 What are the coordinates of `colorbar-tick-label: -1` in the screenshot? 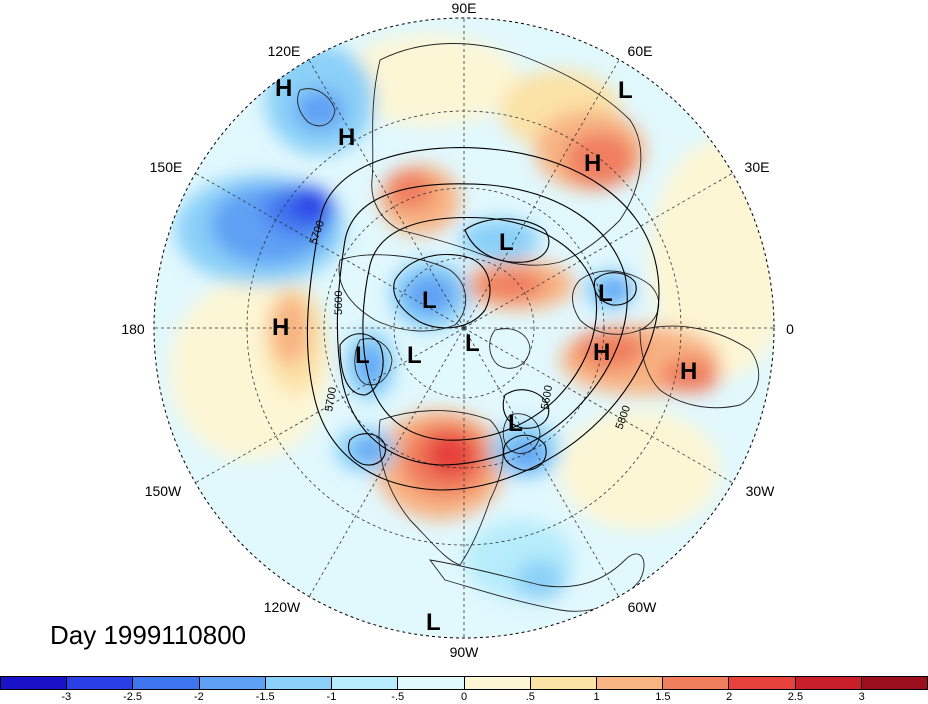 It's located at (331, 697).